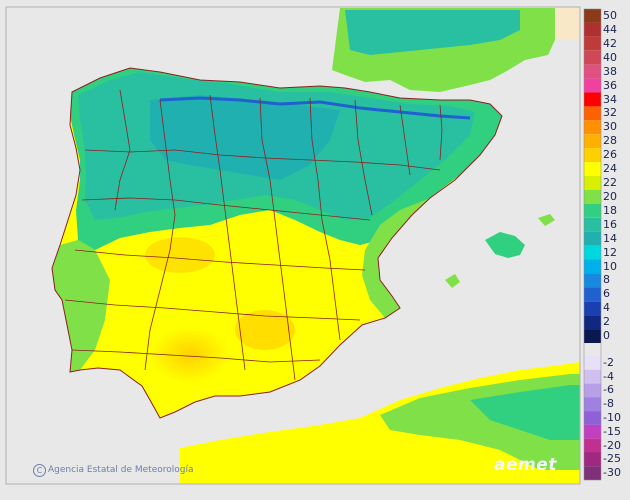 This screenshot has width=630, height=500. What do you see at coordinates (610, 168) in the screenshot?
I see `legend-label: 24` at bounding box center [610, 168].